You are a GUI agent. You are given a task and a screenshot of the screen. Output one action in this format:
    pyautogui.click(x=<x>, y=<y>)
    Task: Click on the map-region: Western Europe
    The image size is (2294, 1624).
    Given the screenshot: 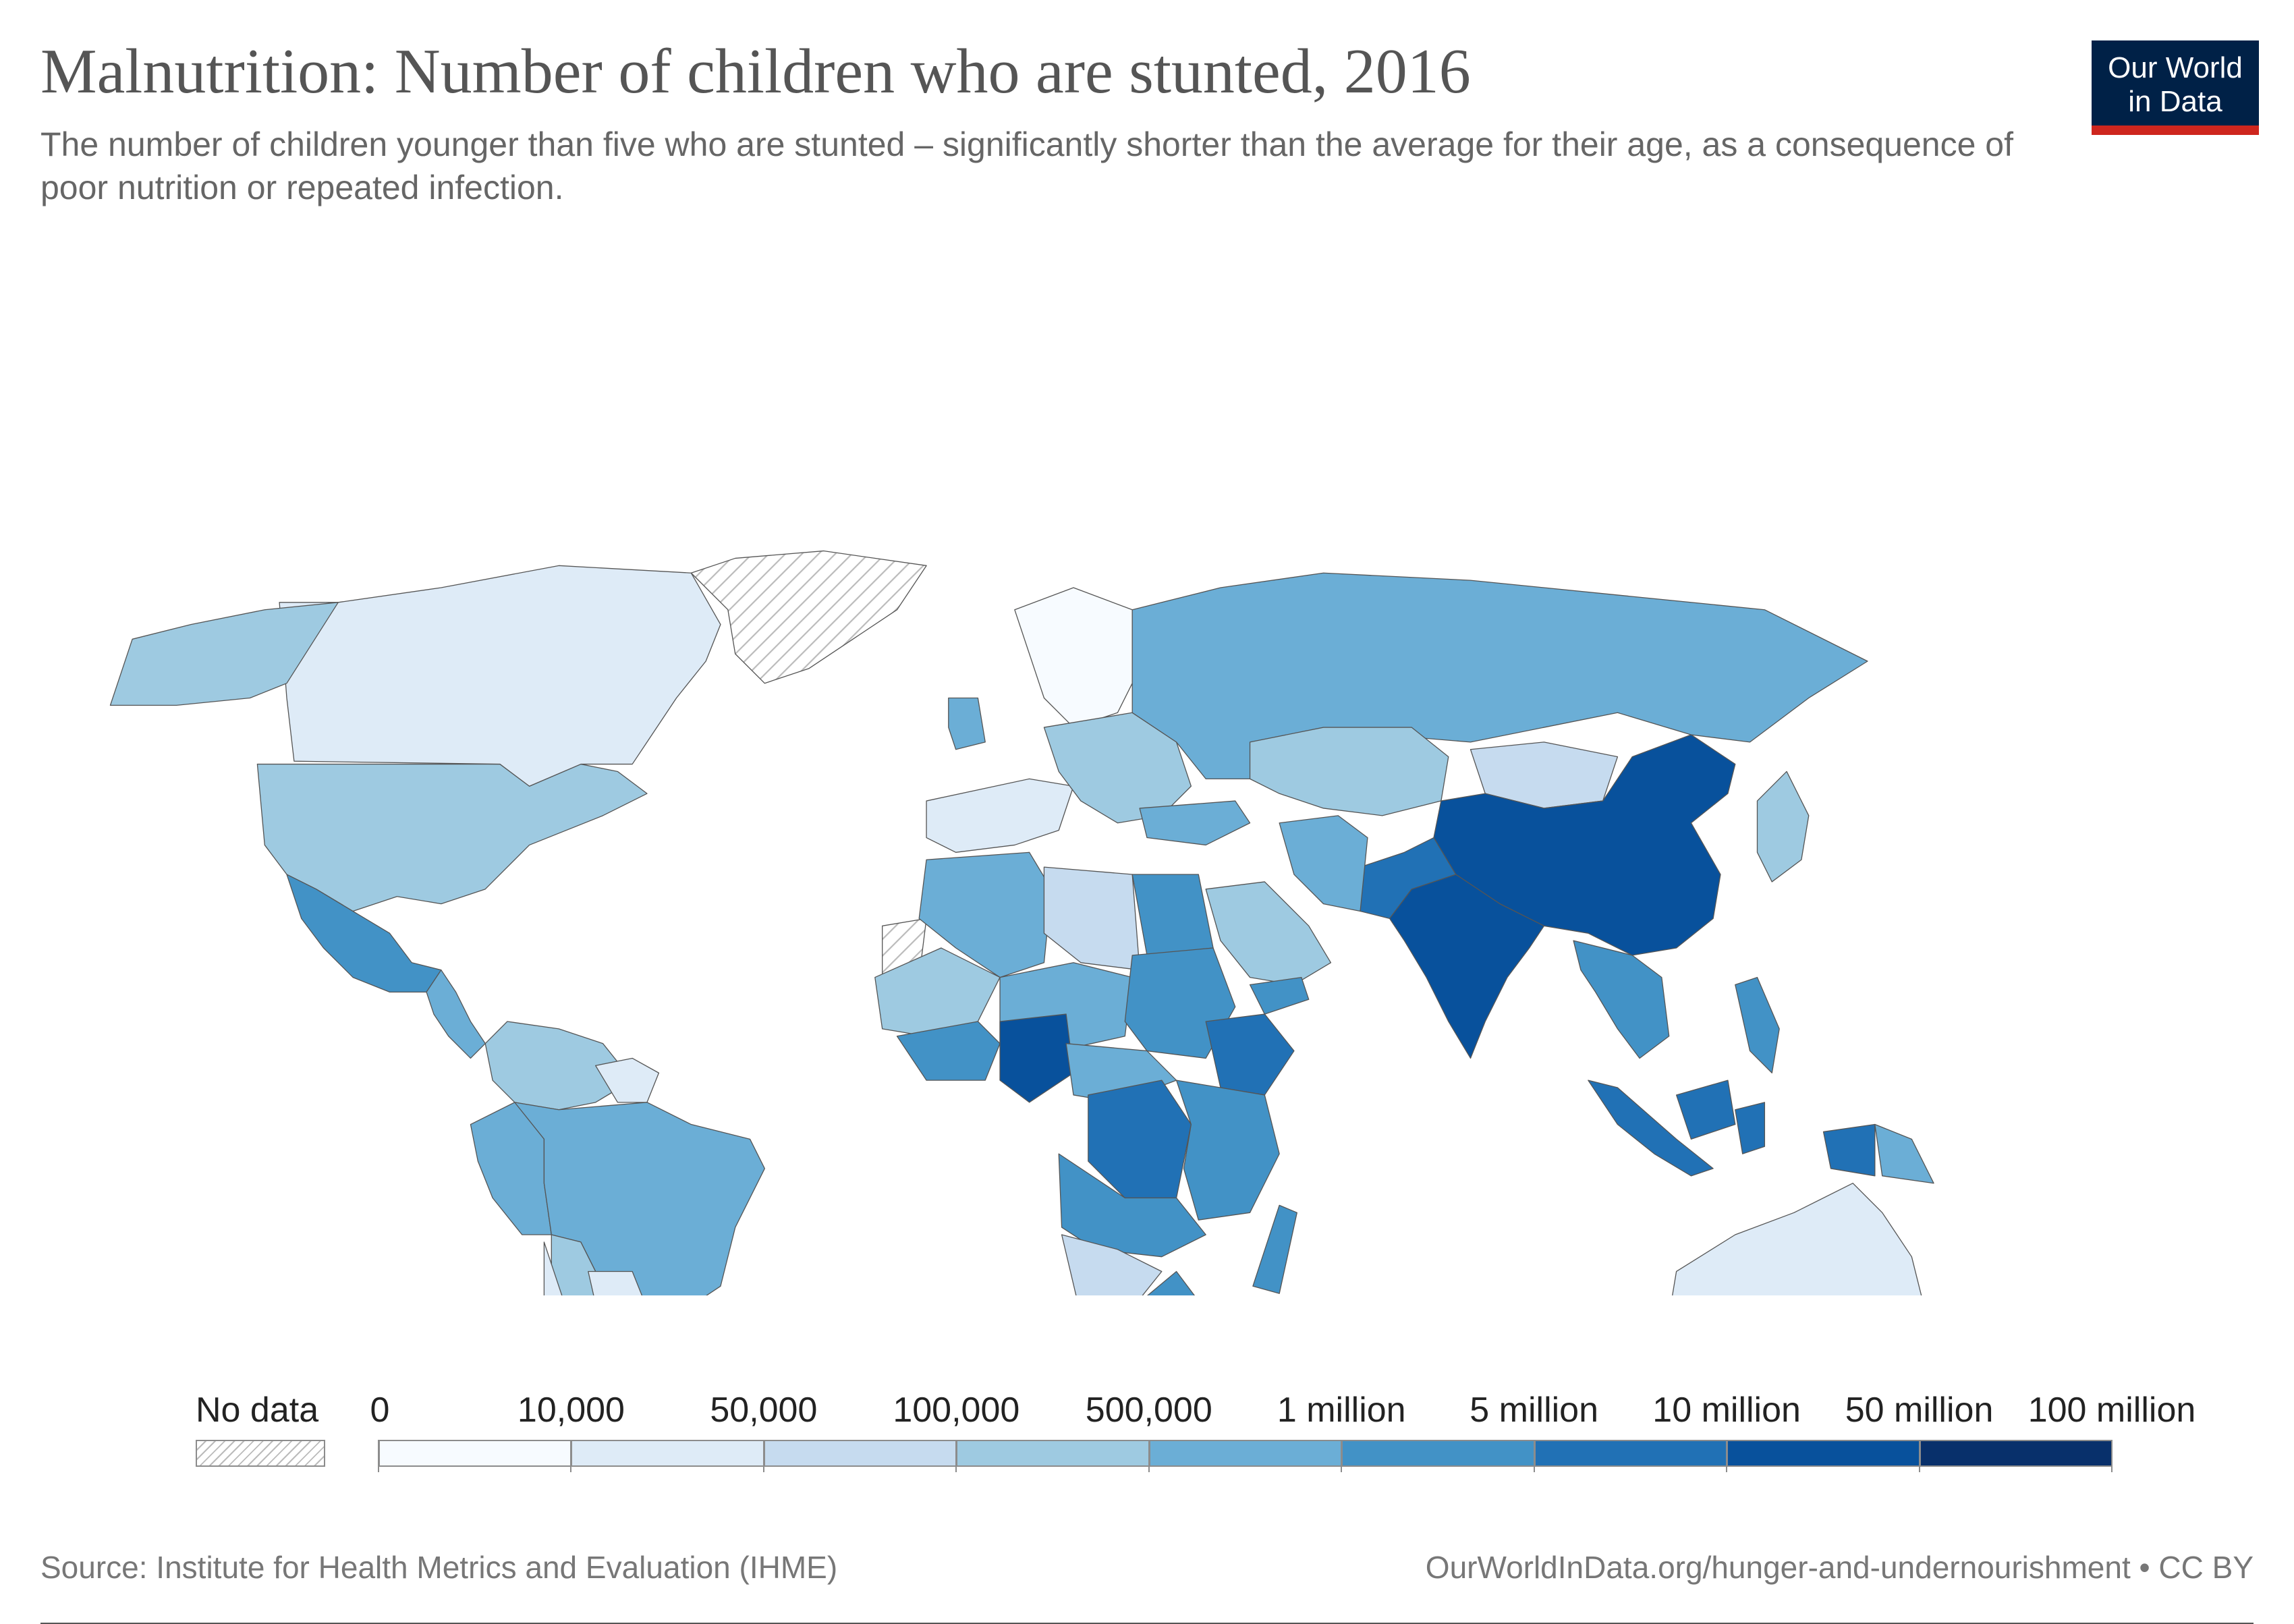 What is the action you would take?
    pyautogui.click(x=1000, y=815)
    